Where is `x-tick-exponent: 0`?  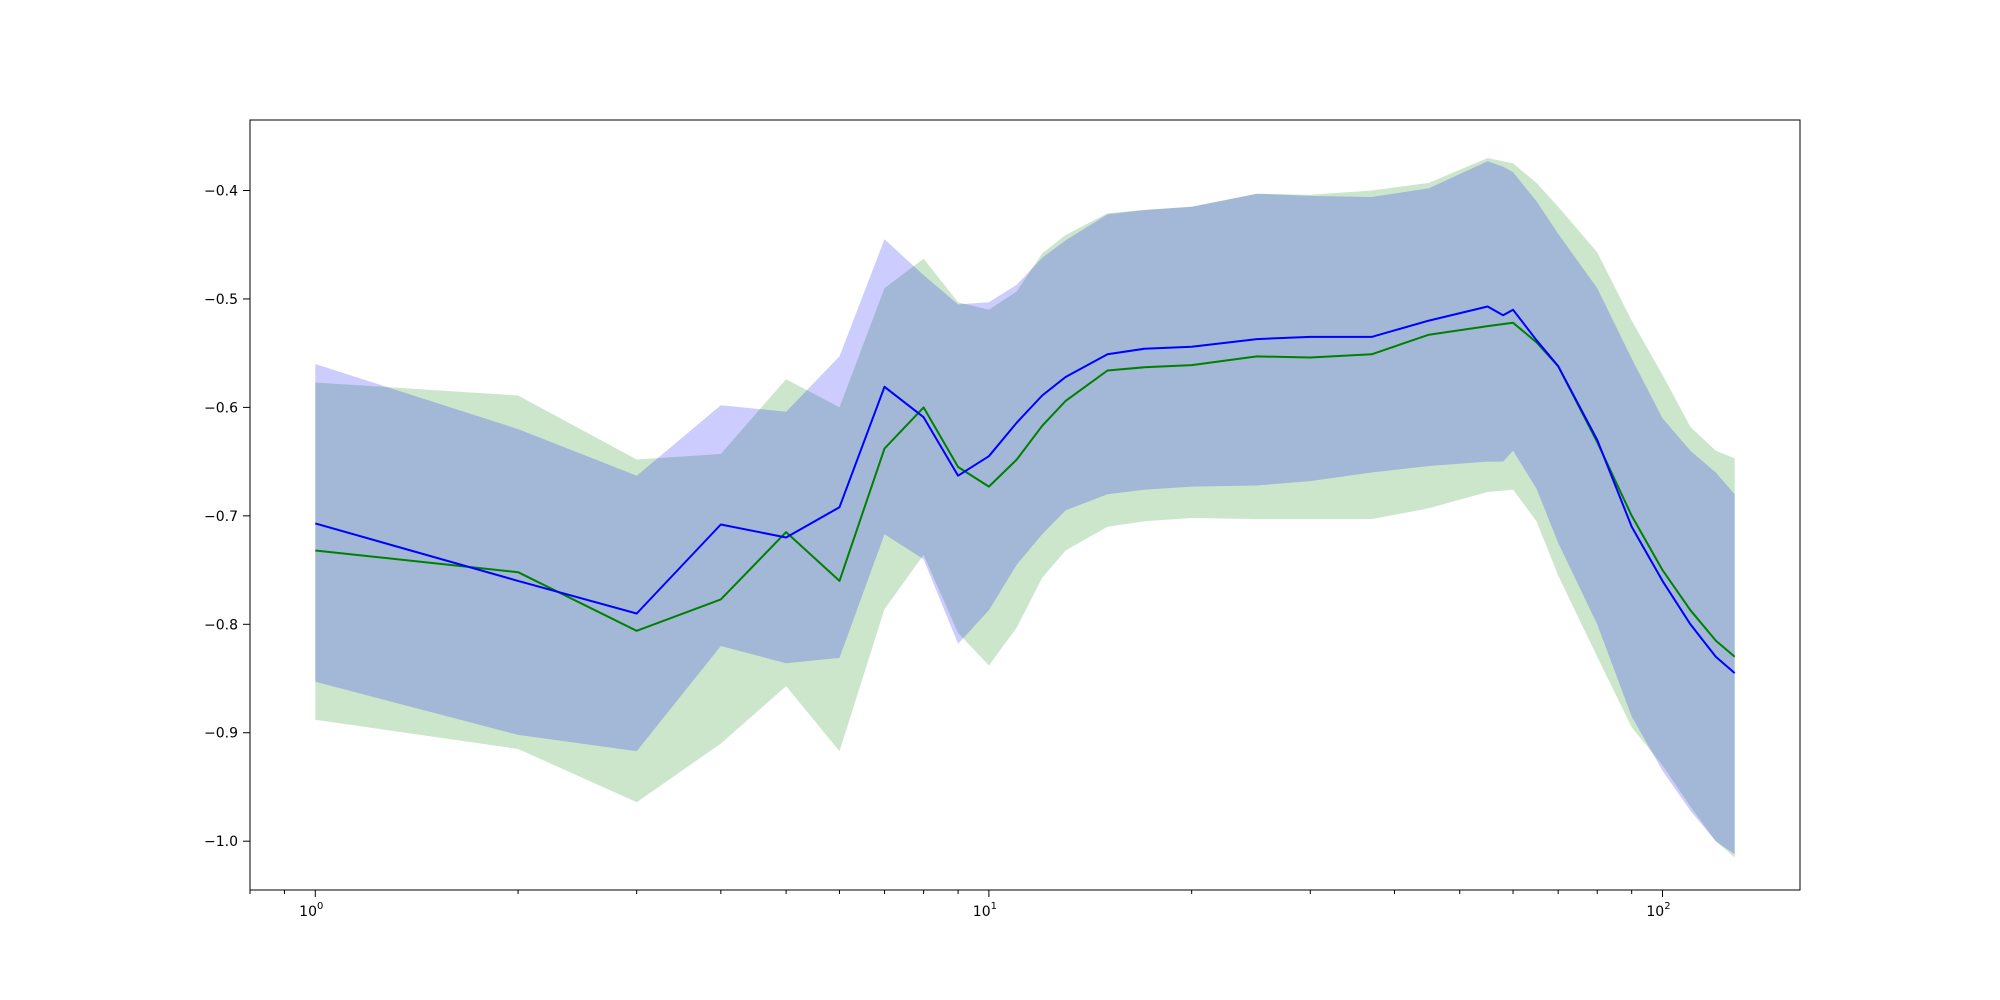 x-tick-exponent: 0 is located at coordinates (320, 906).